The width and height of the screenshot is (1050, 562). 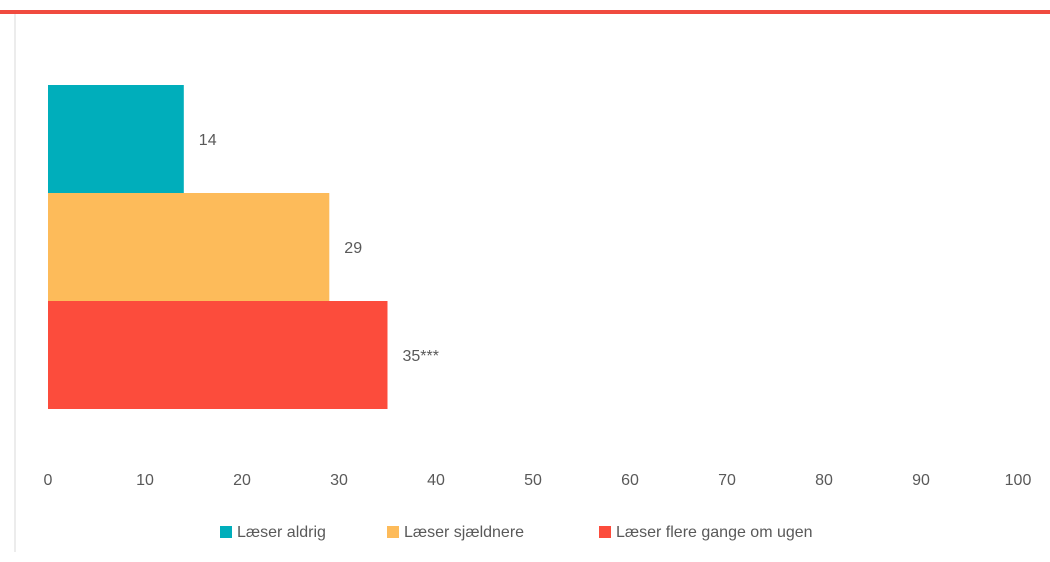 What do you see at coordinates (436, 480) in the screenshot?
I see `x-tick-label: 40` at bounding box center [436, 480].